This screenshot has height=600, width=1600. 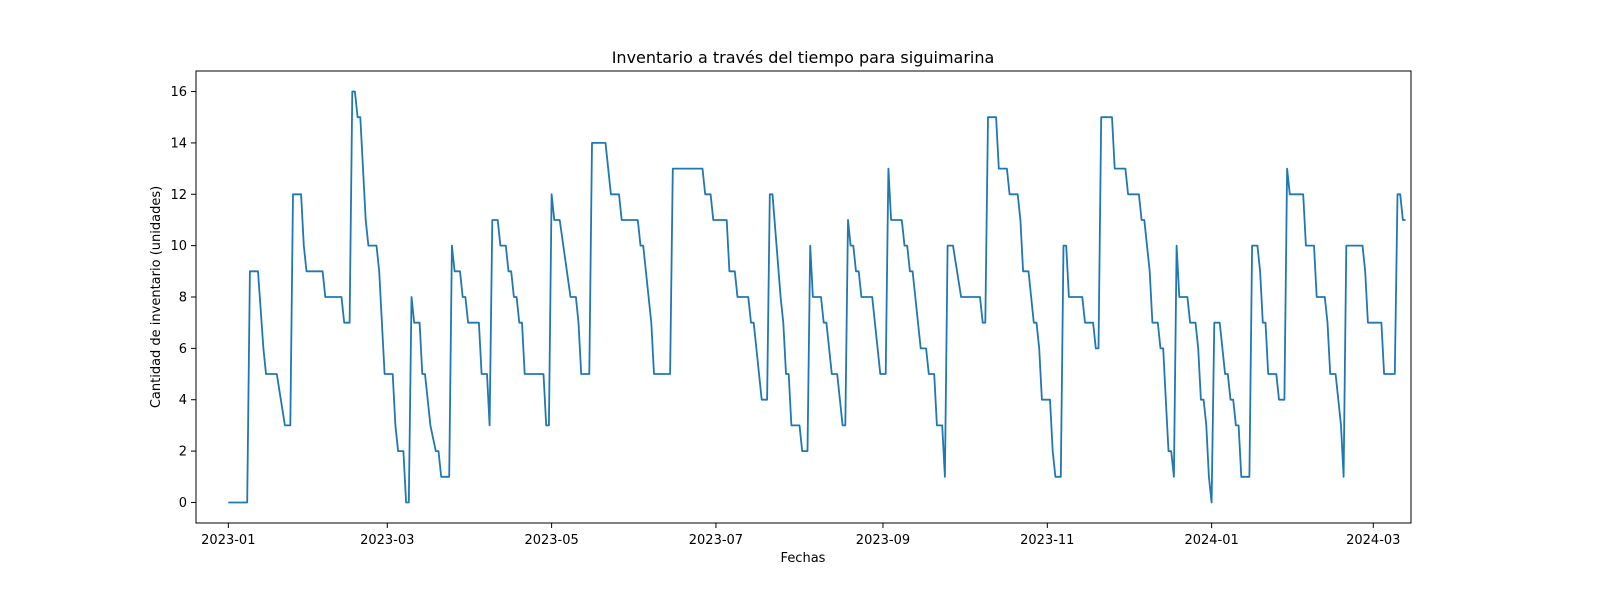 I want to click on y-tick-label: 16, so click(x=178, y=92).